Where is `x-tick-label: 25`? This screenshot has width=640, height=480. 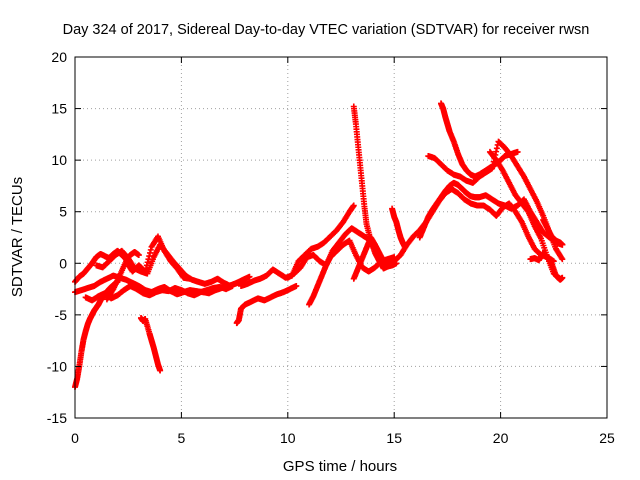
x-tick-label: 25 is located at coordinates (607, 438).